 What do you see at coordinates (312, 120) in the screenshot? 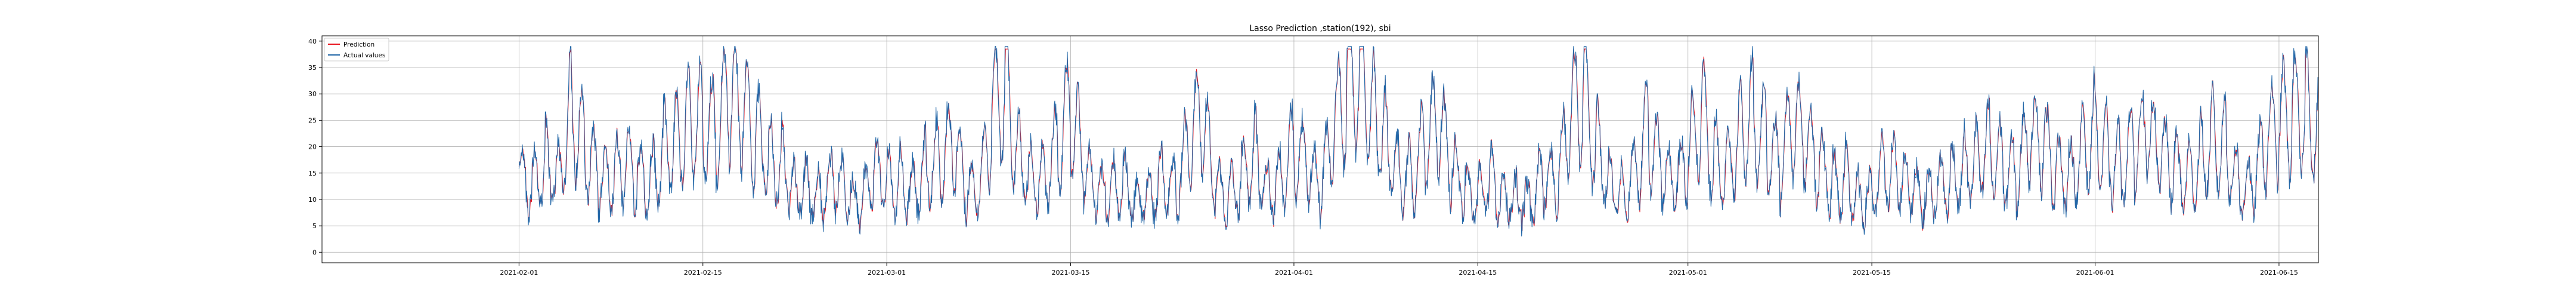
I see `y-tick-label: 25` at bounding box center [312, 120].